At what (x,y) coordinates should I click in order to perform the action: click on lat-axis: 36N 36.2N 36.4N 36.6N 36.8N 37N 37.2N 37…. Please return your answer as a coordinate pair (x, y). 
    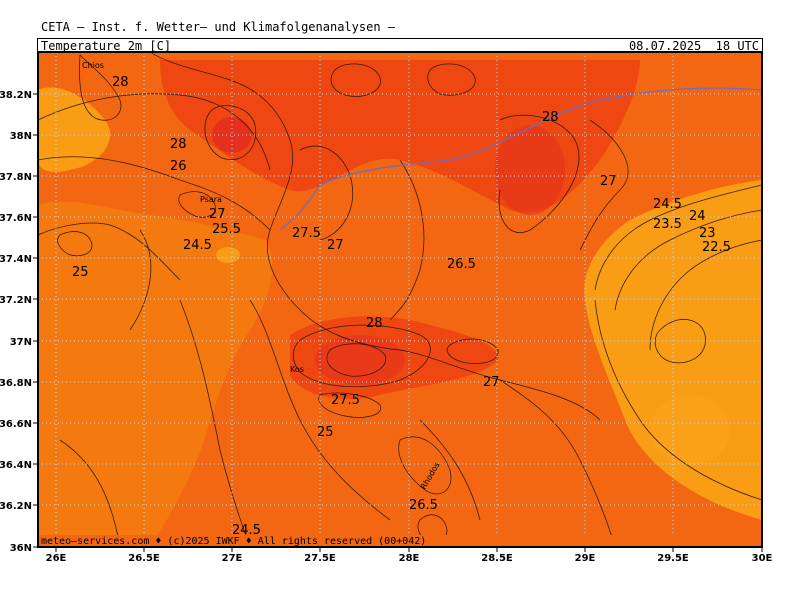
    Looking at the image, I should click on (19, 322).